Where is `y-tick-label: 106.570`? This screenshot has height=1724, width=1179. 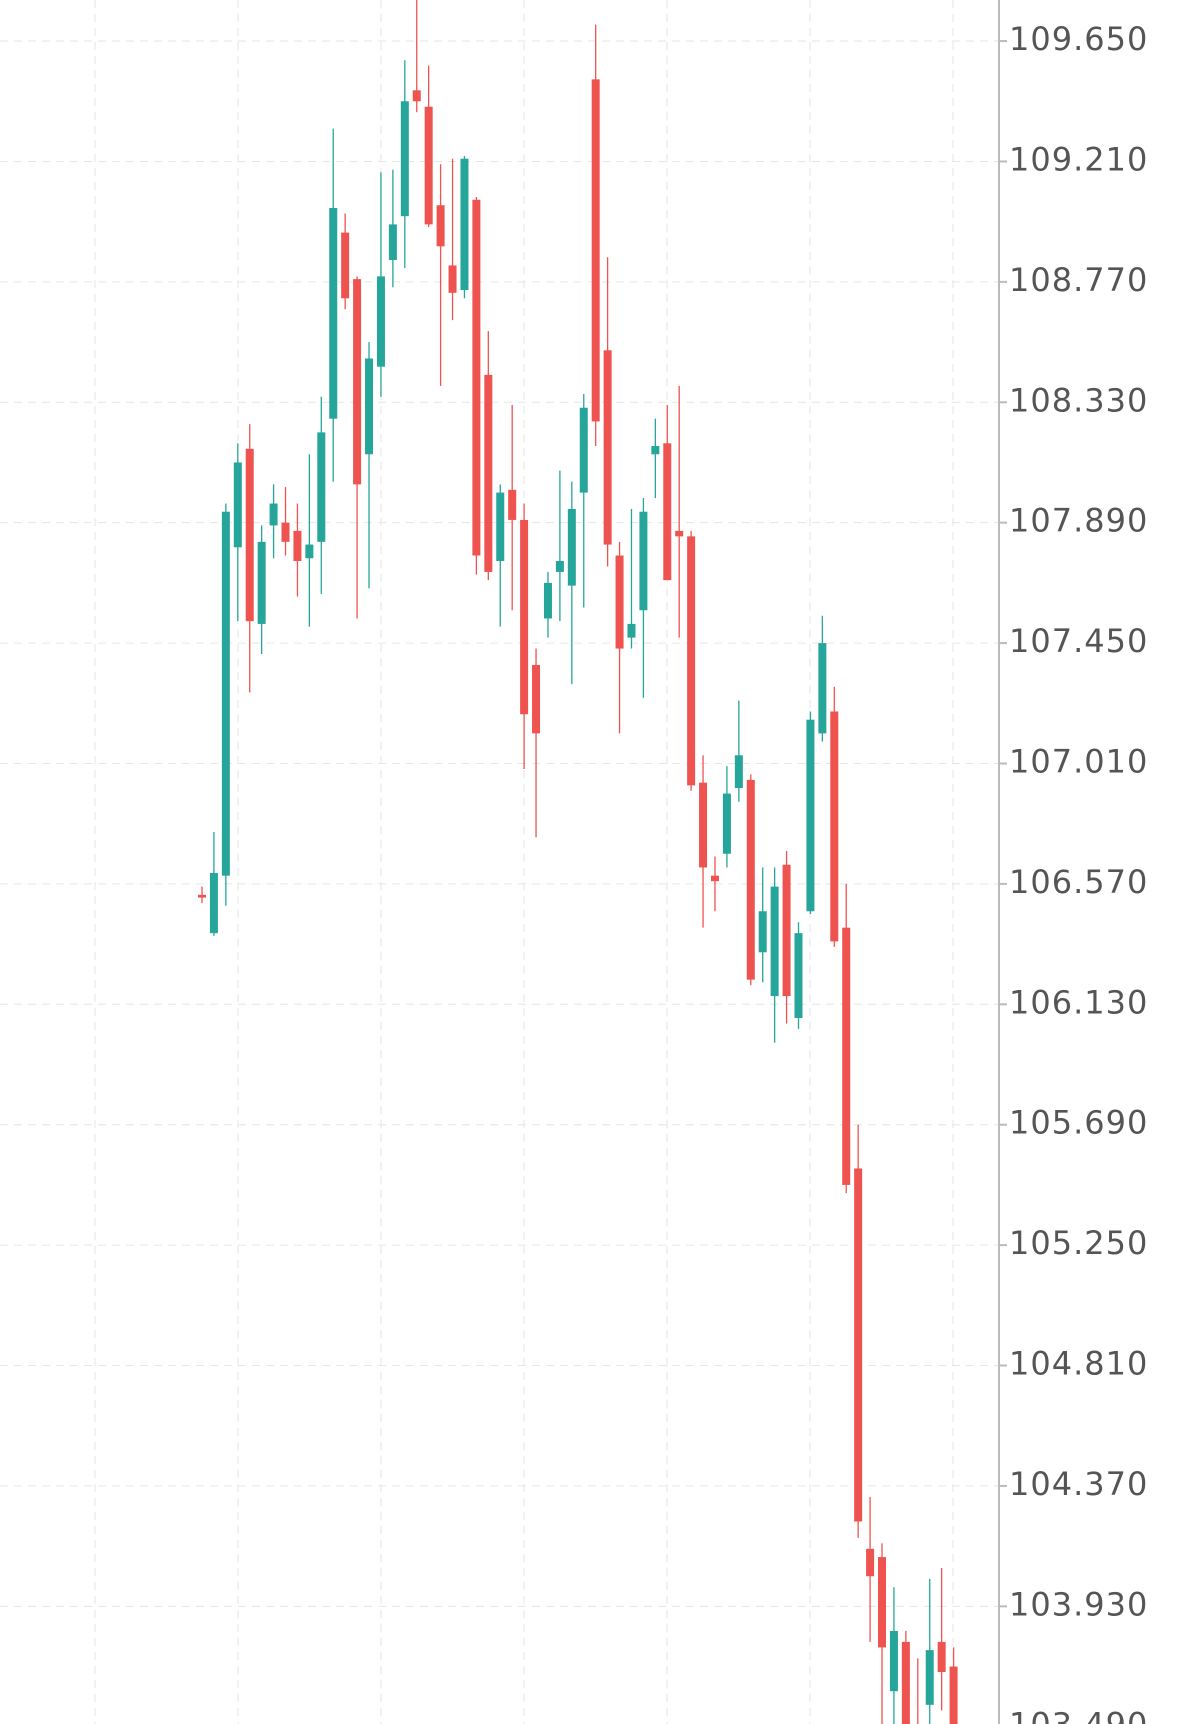
y-tick-label: 106.570 is located at coordinates (1078, 882).